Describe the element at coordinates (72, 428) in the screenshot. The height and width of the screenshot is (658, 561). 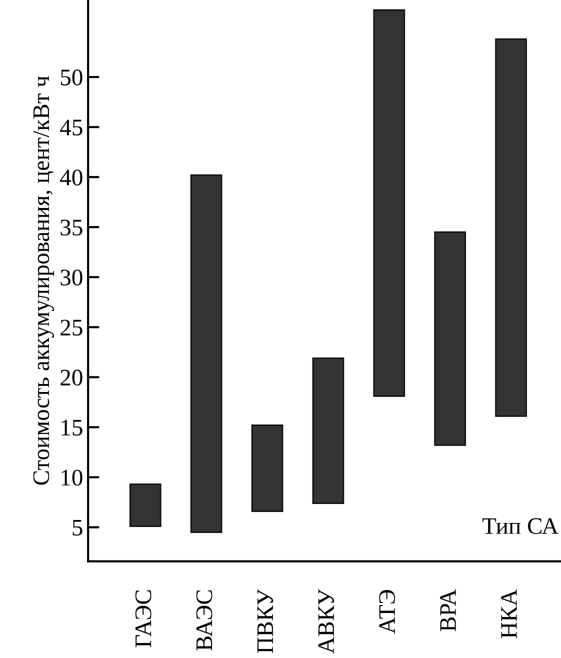
I see `y-tick-label: 15` at that location.